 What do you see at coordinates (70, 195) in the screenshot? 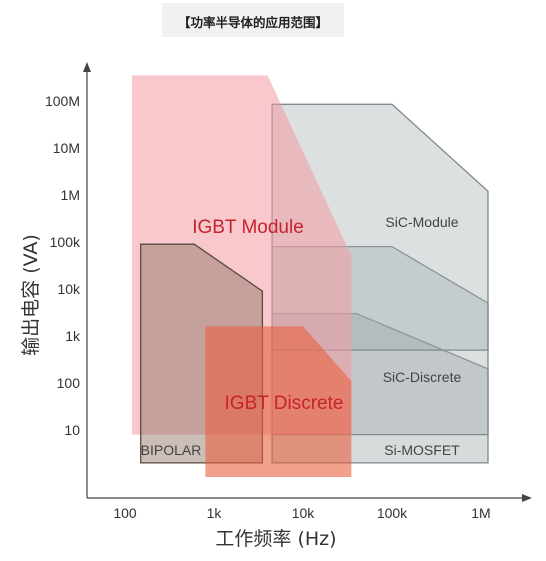
I see `y-tick-label: 1M` at bounding box center [70, 195].